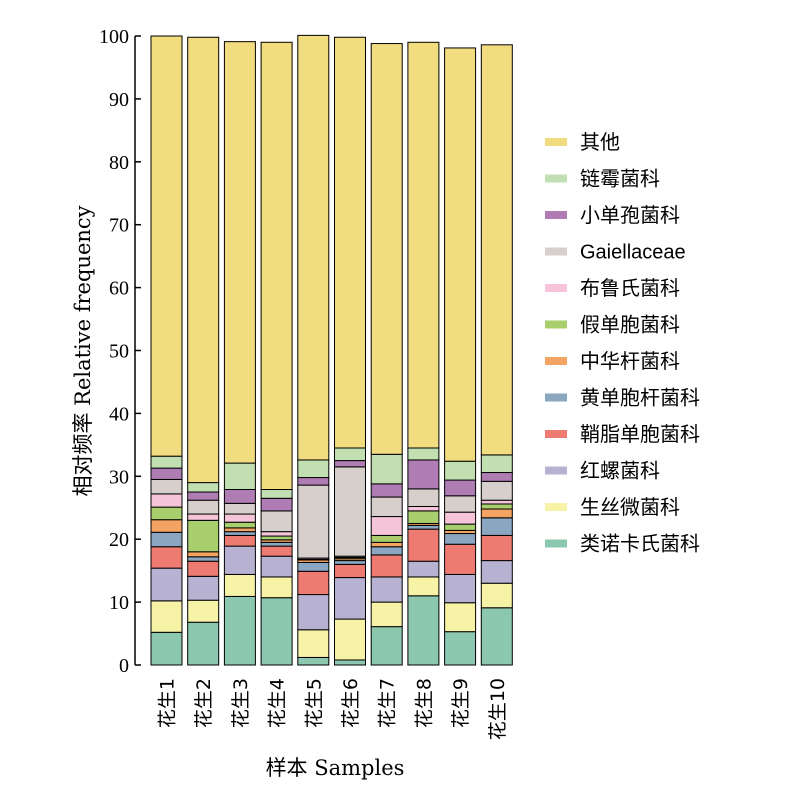  Describe the element at coordinates (204, 703) in the screenshot. I see `x-tick-label: 花生2` at that location.